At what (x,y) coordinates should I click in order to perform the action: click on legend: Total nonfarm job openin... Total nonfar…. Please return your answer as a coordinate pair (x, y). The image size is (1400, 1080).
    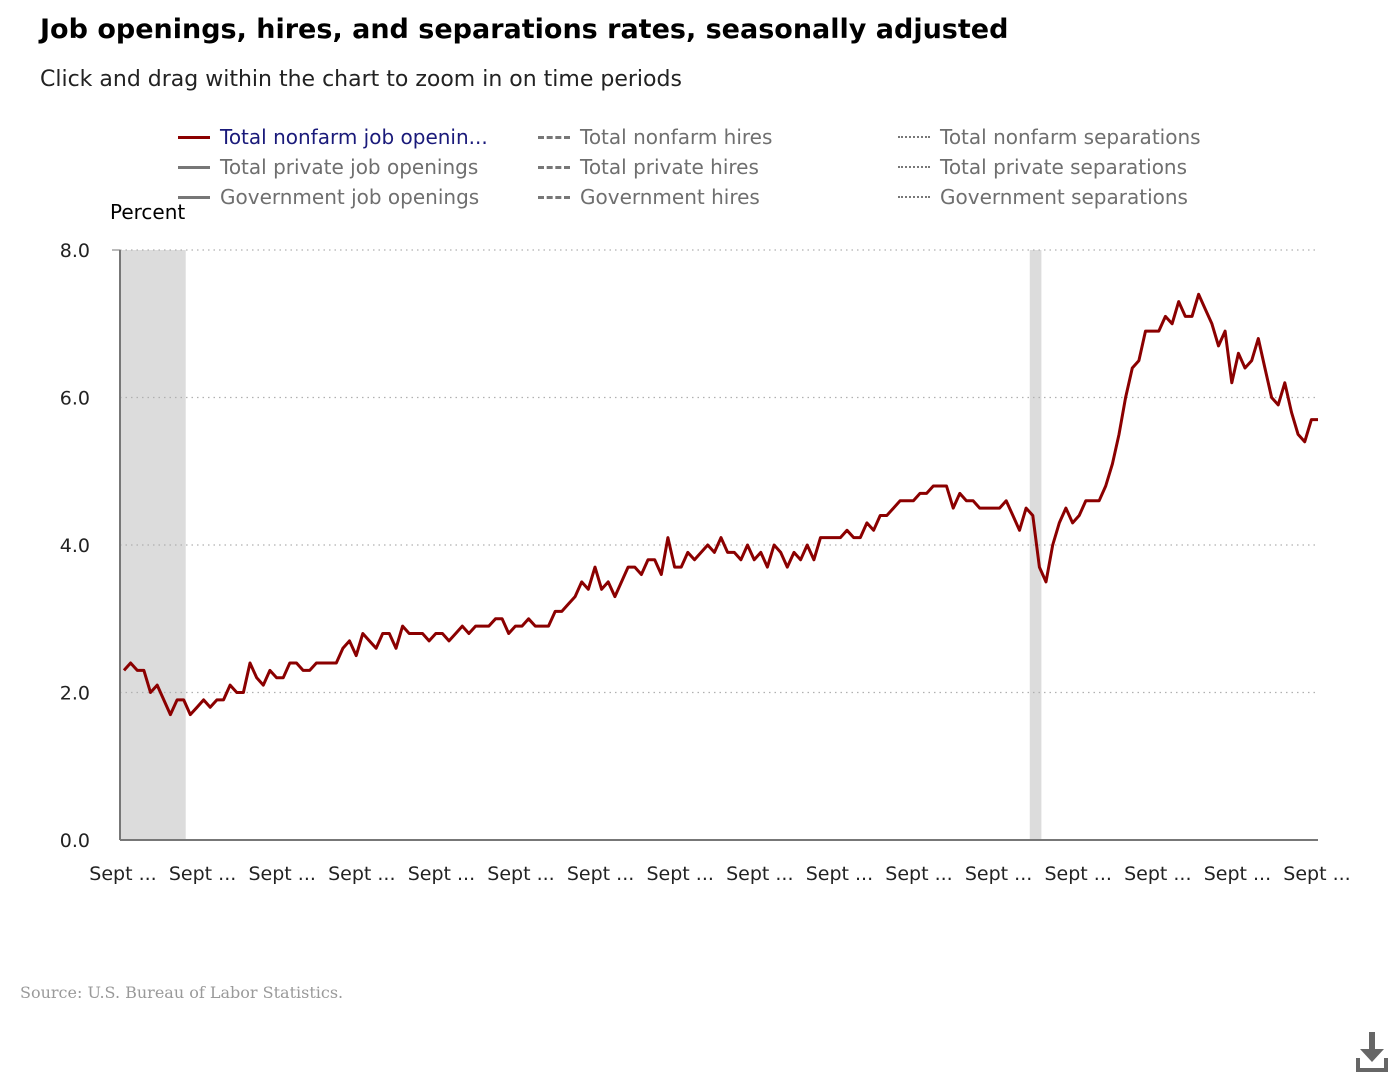
    Looking at the image, I should click on (728, 169).